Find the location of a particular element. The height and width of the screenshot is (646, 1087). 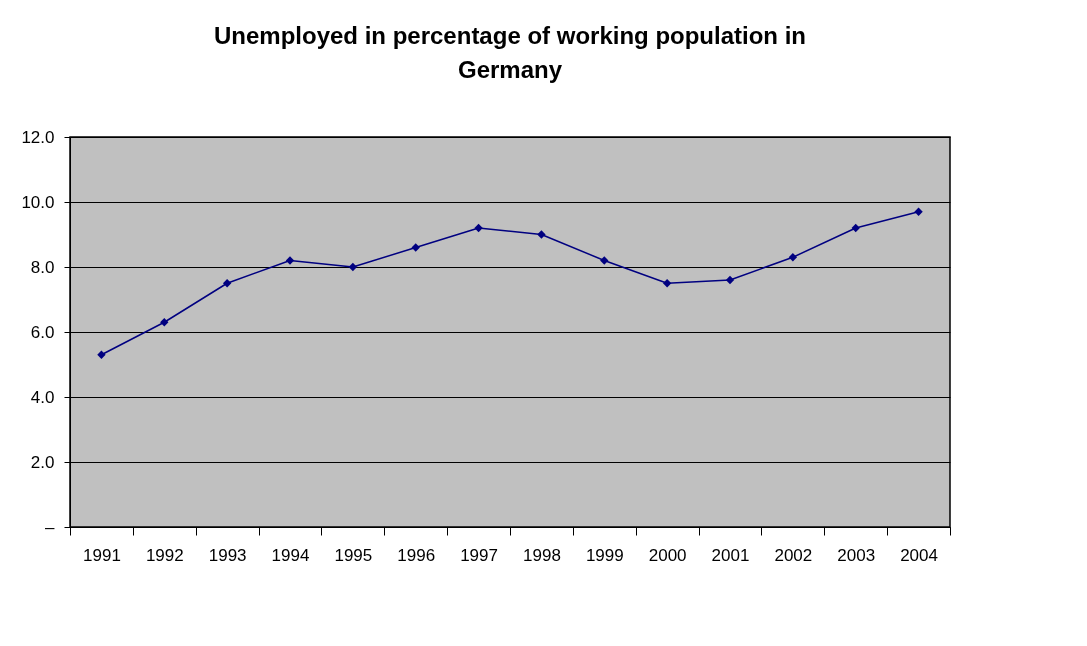

y-tick-label: 12.0 is located at coordinates (38, 137).